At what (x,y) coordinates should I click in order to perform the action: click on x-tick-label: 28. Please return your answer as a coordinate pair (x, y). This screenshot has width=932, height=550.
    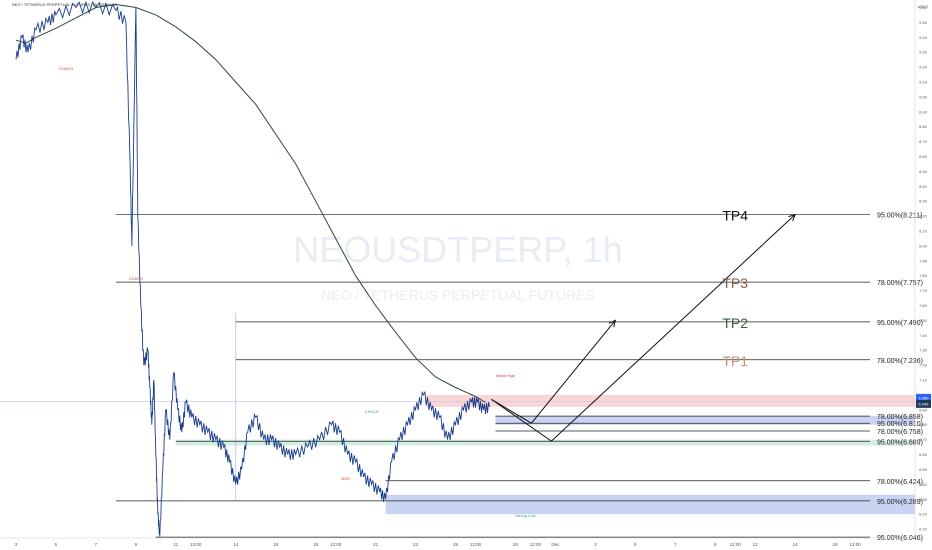
    Looking at the image, I should click on (516, 544).